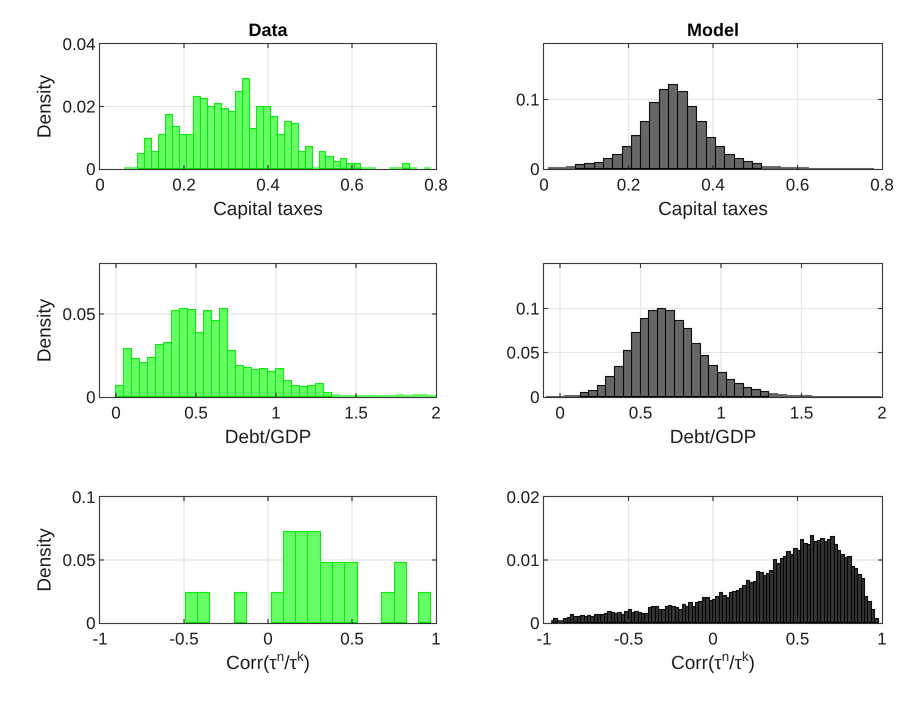 The image size is (900, 706). Describe the element at coordinates (713, 30) in the screenshot. I see `chart-title: Model` at that location.